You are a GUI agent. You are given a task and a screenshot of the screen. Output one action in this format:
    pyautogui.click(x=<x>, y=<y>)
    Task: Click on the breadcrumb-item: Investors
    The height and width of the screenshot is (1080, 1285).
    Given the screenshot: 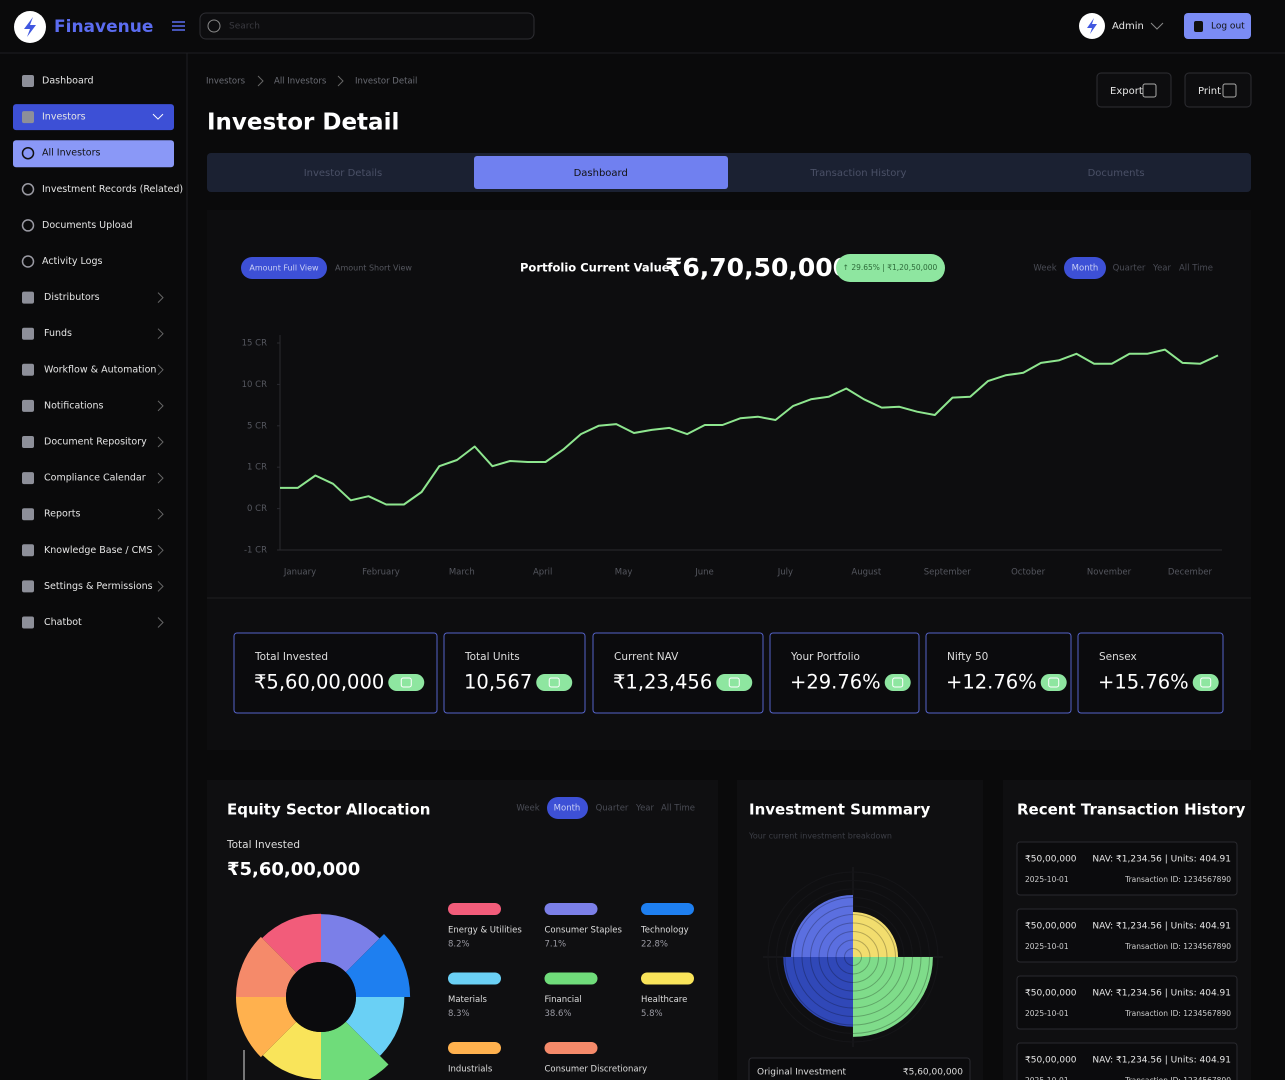 What is the action you would take?
    pyautogui.click(x=226, y=82)
    